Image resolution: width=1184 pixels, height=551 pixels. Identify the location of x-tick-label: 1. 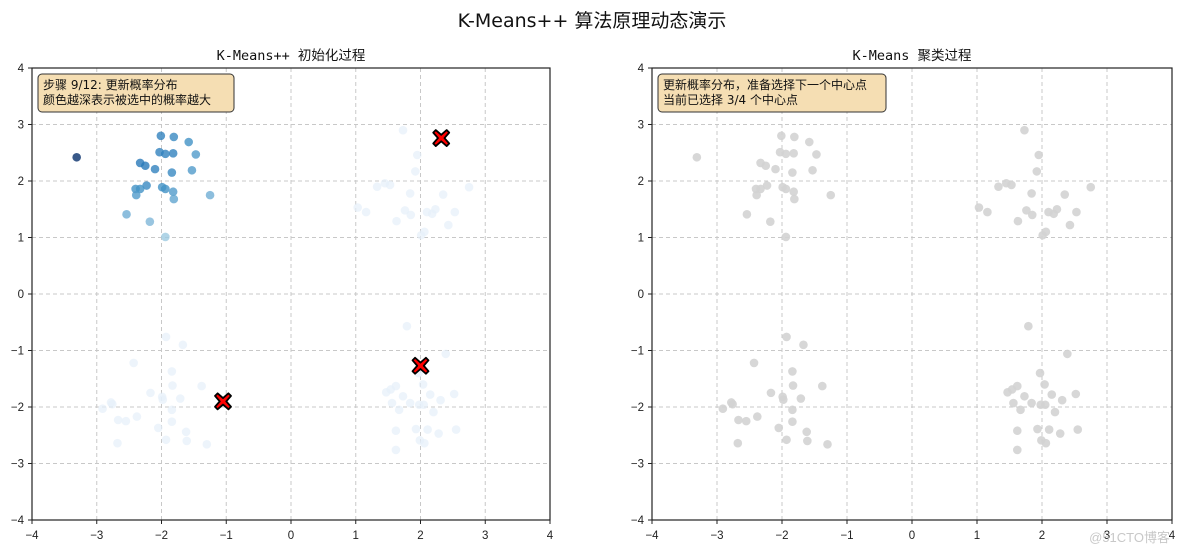
(356, 536).